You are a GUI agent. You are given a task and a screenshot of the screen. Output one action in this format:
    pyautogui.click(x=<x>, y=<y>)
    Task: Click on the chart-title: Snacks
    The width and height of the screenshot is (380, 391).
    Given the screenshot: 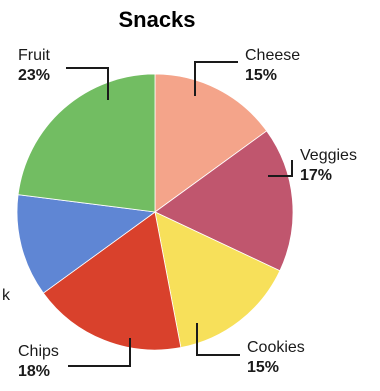 What is the action you would take?
    pyautogui.click(x=156, y=19)
    